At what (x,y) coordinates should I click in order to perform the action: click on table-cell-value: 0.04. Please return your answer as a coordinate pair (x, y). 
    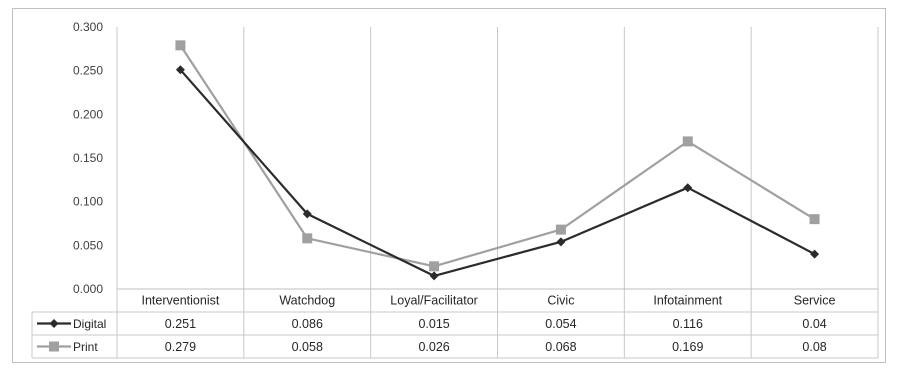
    Looking at the image, I should click on (814, 324).